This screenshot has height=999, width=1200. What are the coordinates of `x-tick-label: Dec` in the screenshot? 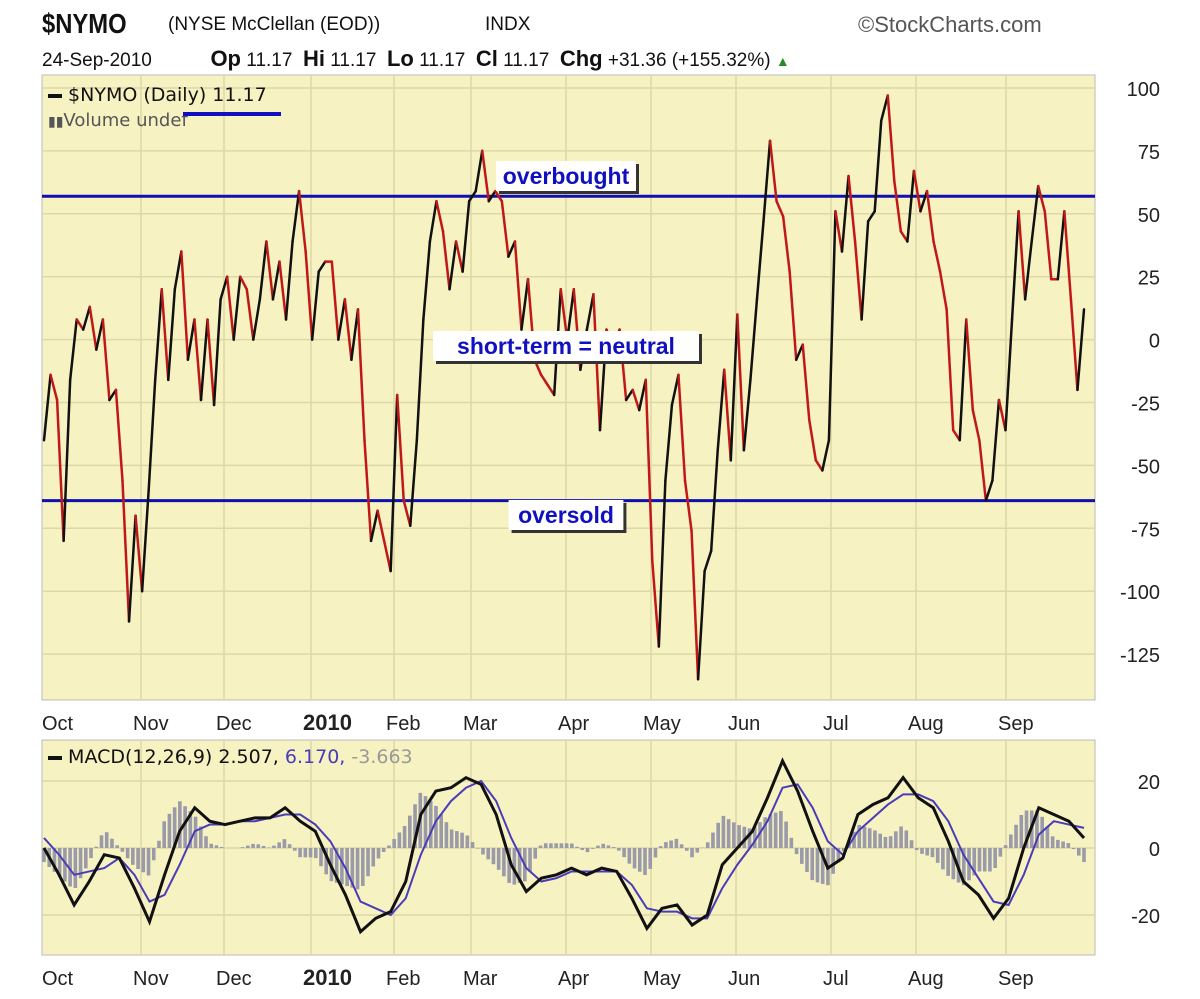 It's located at (234, 724).